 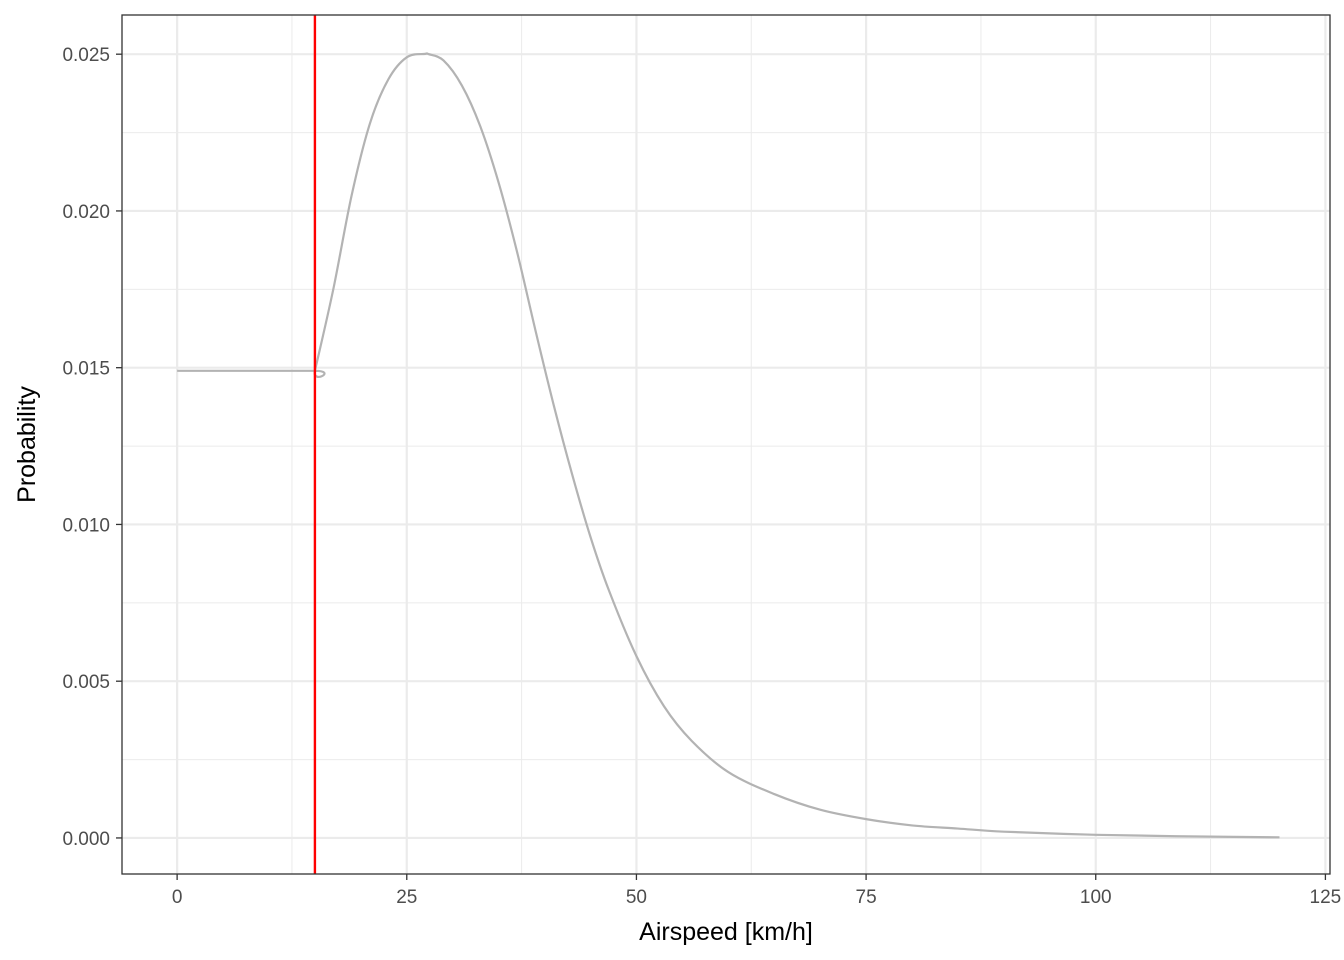 I want to click on y-tick-label: 0.025, so click(x=86, y=55).